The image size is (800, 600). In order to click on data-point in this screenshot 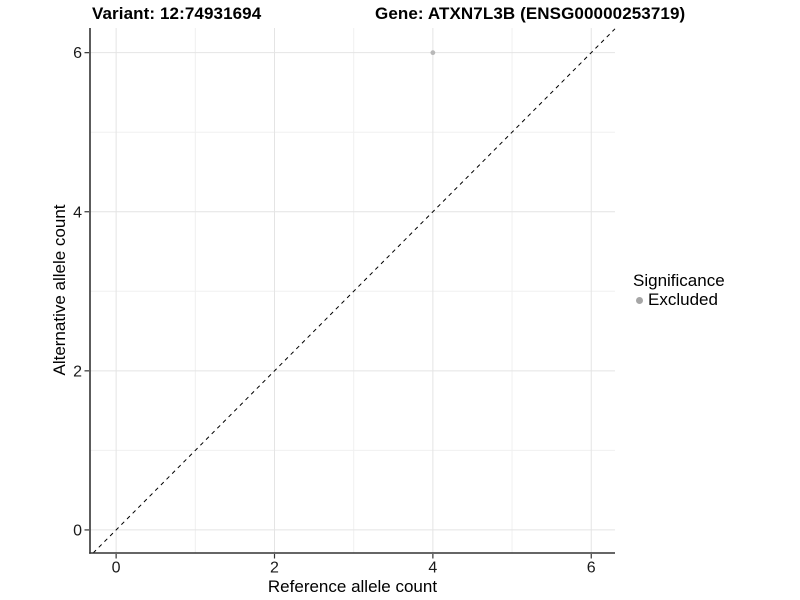, I will do `click(433, 53)`.